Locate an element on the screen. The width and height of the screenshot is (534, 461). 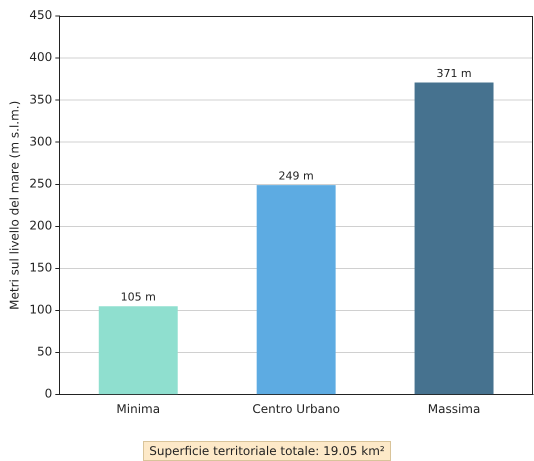
y-tick-label: 100 is located at coordinates (40, 309).